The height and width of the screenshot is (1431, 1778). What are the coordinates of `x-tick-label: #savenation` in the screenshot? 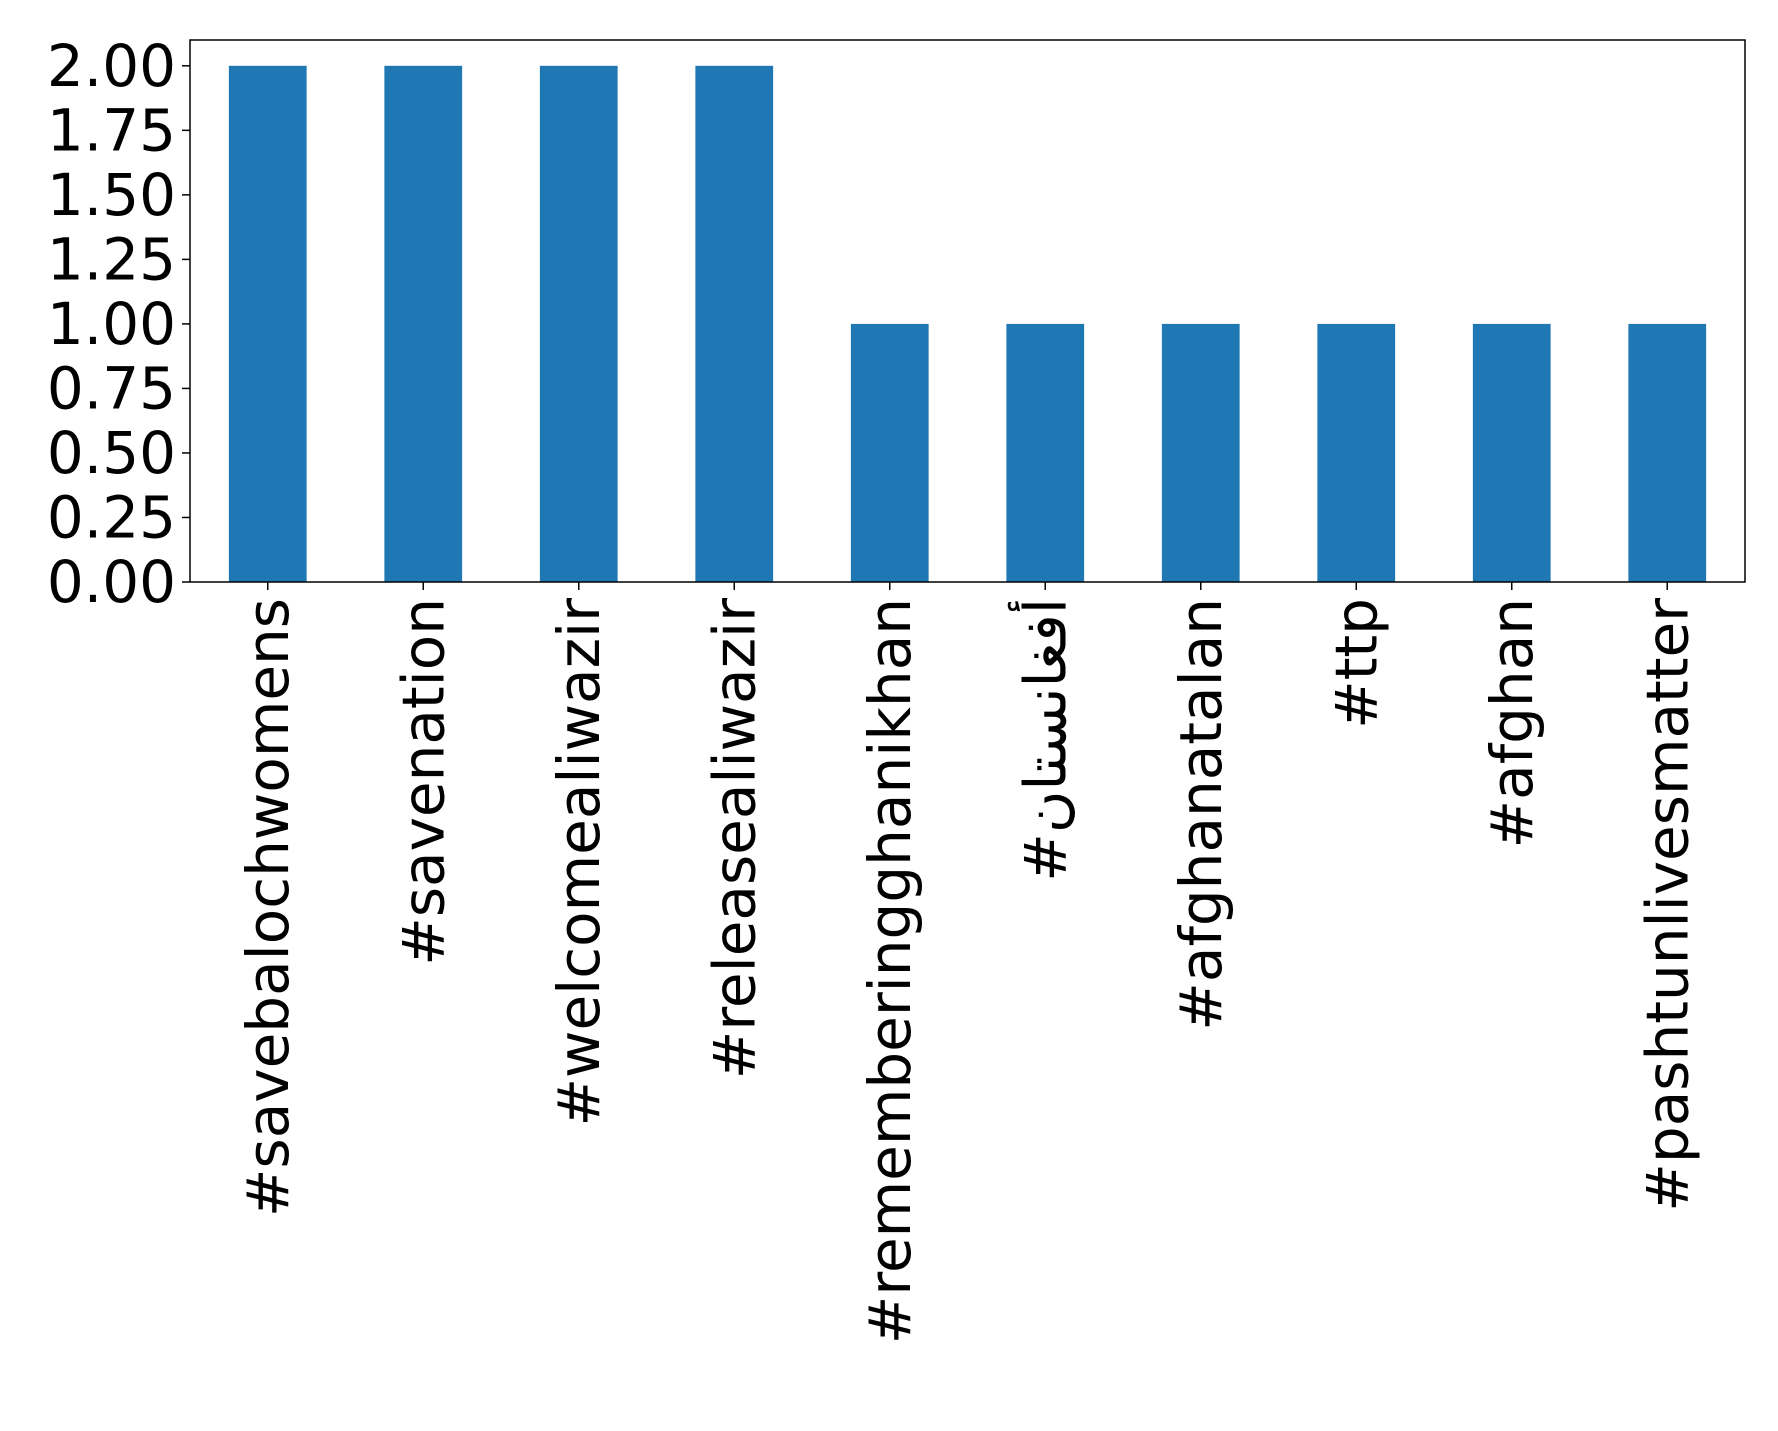 It's located at (423, 782).